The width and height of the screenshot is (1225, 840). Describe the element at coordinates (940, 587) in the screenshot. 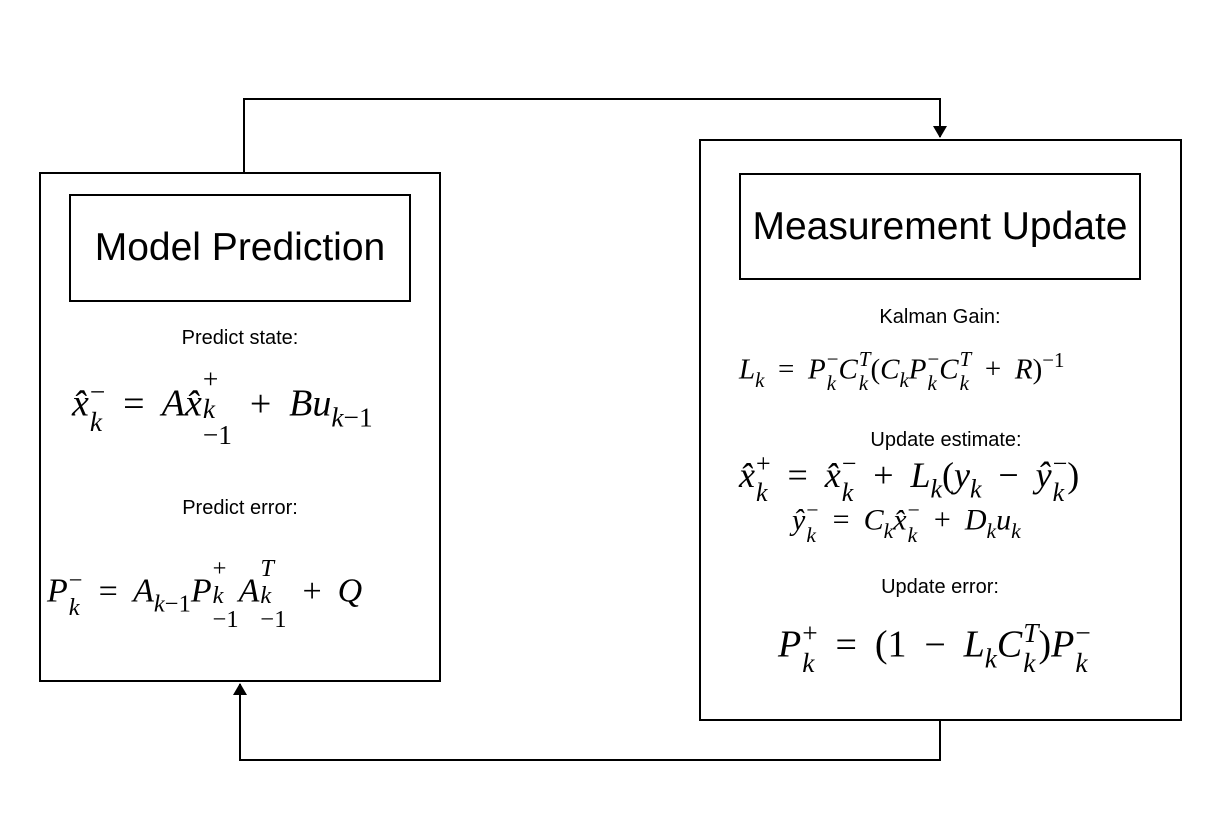

I see `update-error-label: Update error:` at that location.